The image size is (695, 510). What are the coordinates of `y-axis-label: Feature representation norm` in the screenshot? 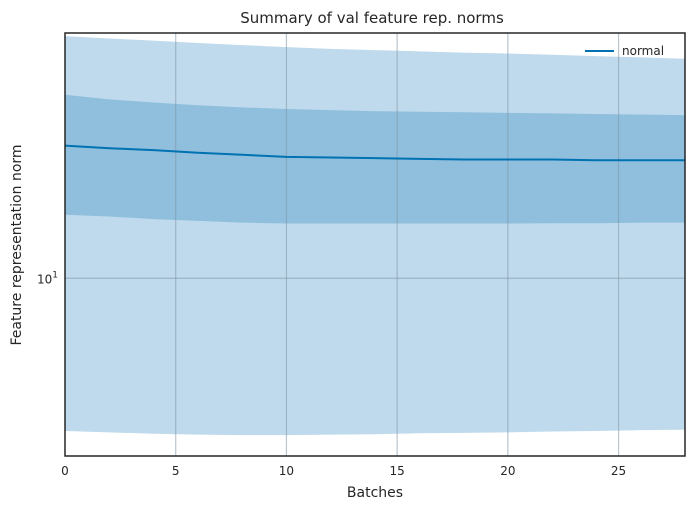 It's located at (17, 244).